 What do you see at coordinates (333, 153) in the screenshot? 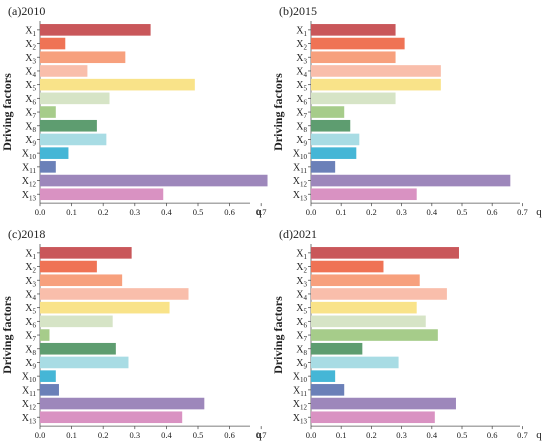
I see `bar-X10` at bounding box center [333, 153].